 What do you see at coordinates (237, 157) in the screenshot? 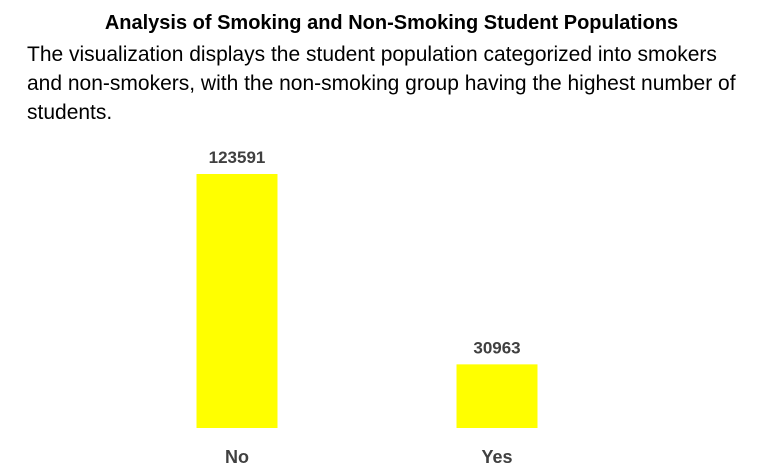
I see `data-label-no: 123591` at bounding box center [237, 157].